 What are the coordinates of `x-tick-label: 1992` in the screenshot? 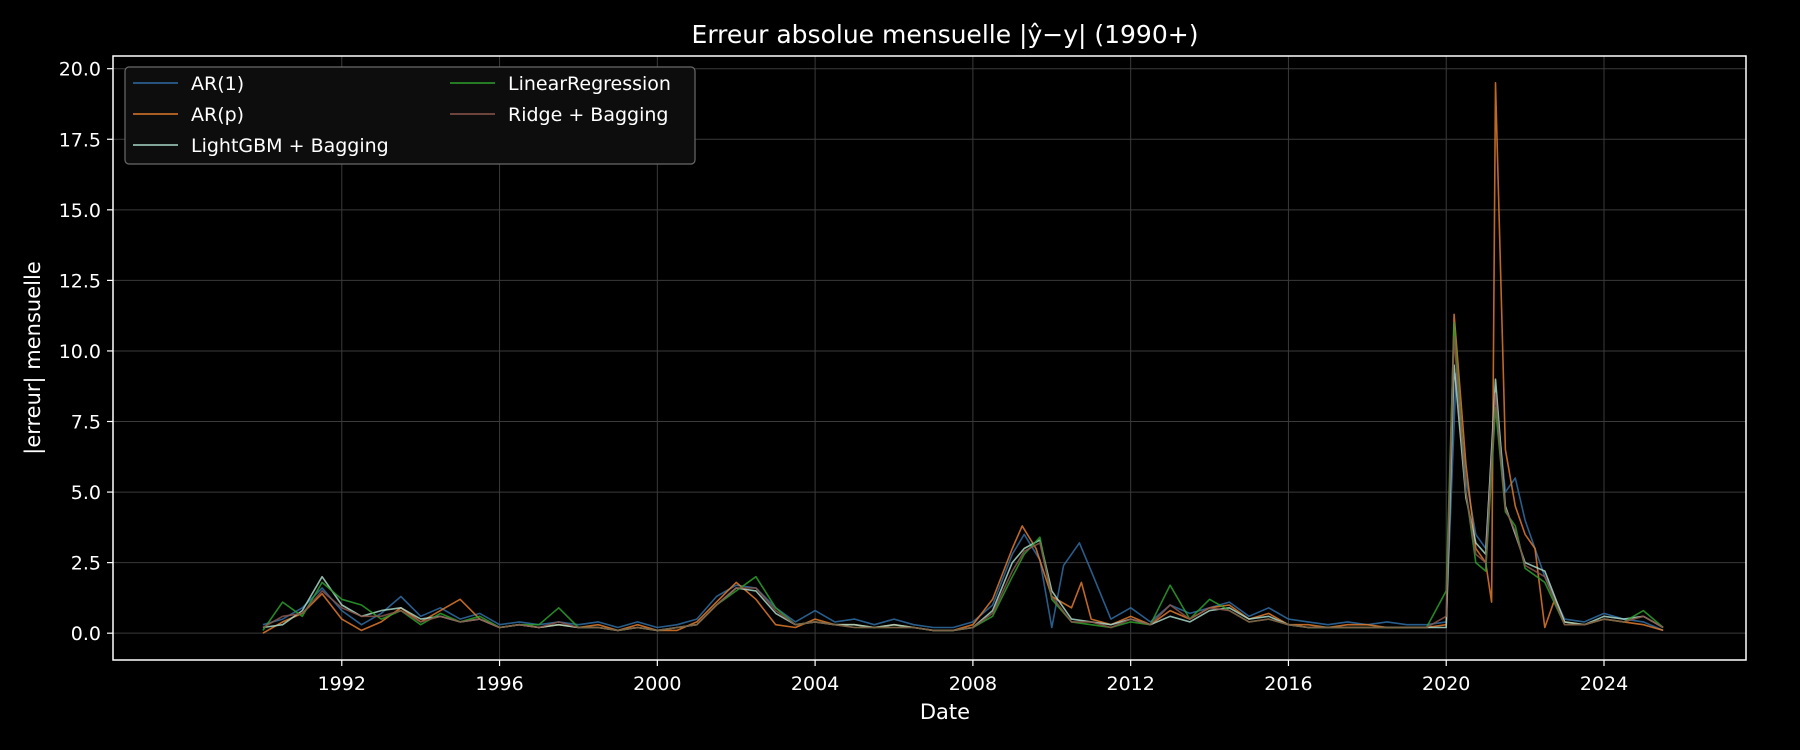 It's located at (342, 684).